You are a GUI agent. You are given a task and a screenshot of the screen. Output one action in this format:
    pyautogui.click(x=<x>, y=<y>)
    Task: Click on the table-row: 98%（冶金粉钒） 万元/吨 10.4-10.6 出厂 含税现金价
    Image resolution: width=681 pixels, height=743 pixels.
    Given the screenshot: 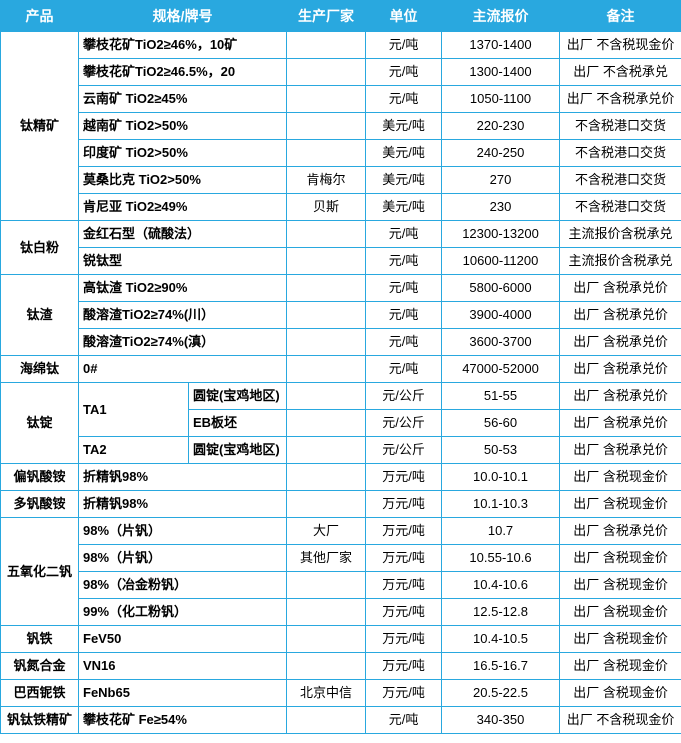 What is the action you would take?
    pyautogui.click(x=341, y=585)
    